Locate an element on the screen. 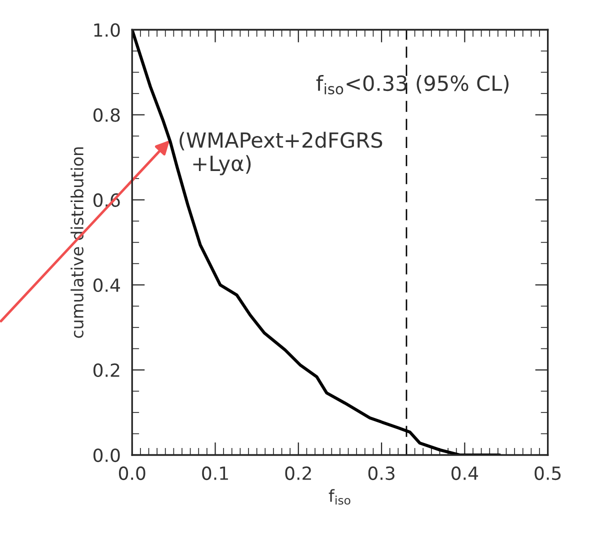  y-tick-label: 0.0 is located at coordinates (106, 455).